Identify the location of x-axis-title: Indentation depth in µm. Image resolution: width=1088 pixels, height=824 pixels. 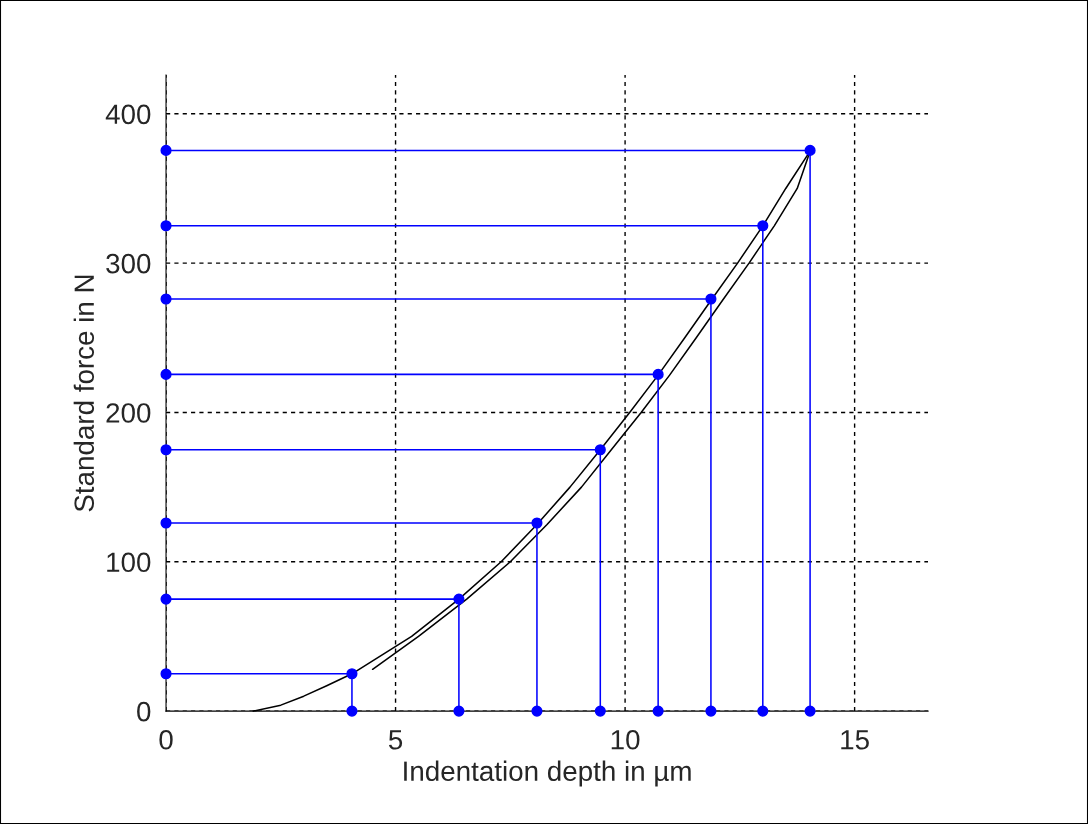
(547, 773).